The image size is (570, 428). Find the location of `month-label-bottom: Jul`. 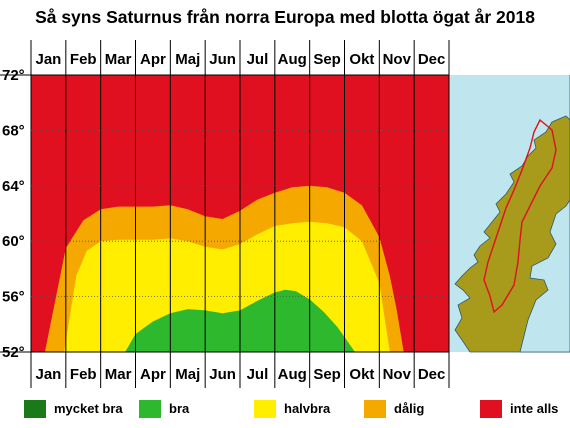

month-label-bottom: Jul is located at coordinates (258, 374).